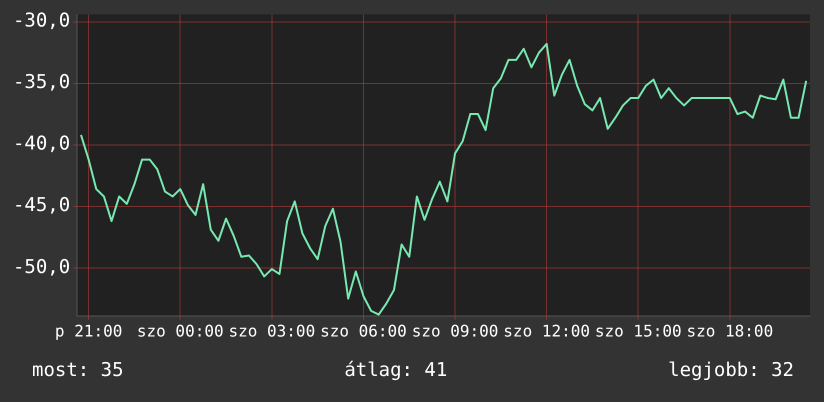  Describe the element at coordinates (88, 331) in the screenshot. I see `x-tick-label: p 21:00` at that location.